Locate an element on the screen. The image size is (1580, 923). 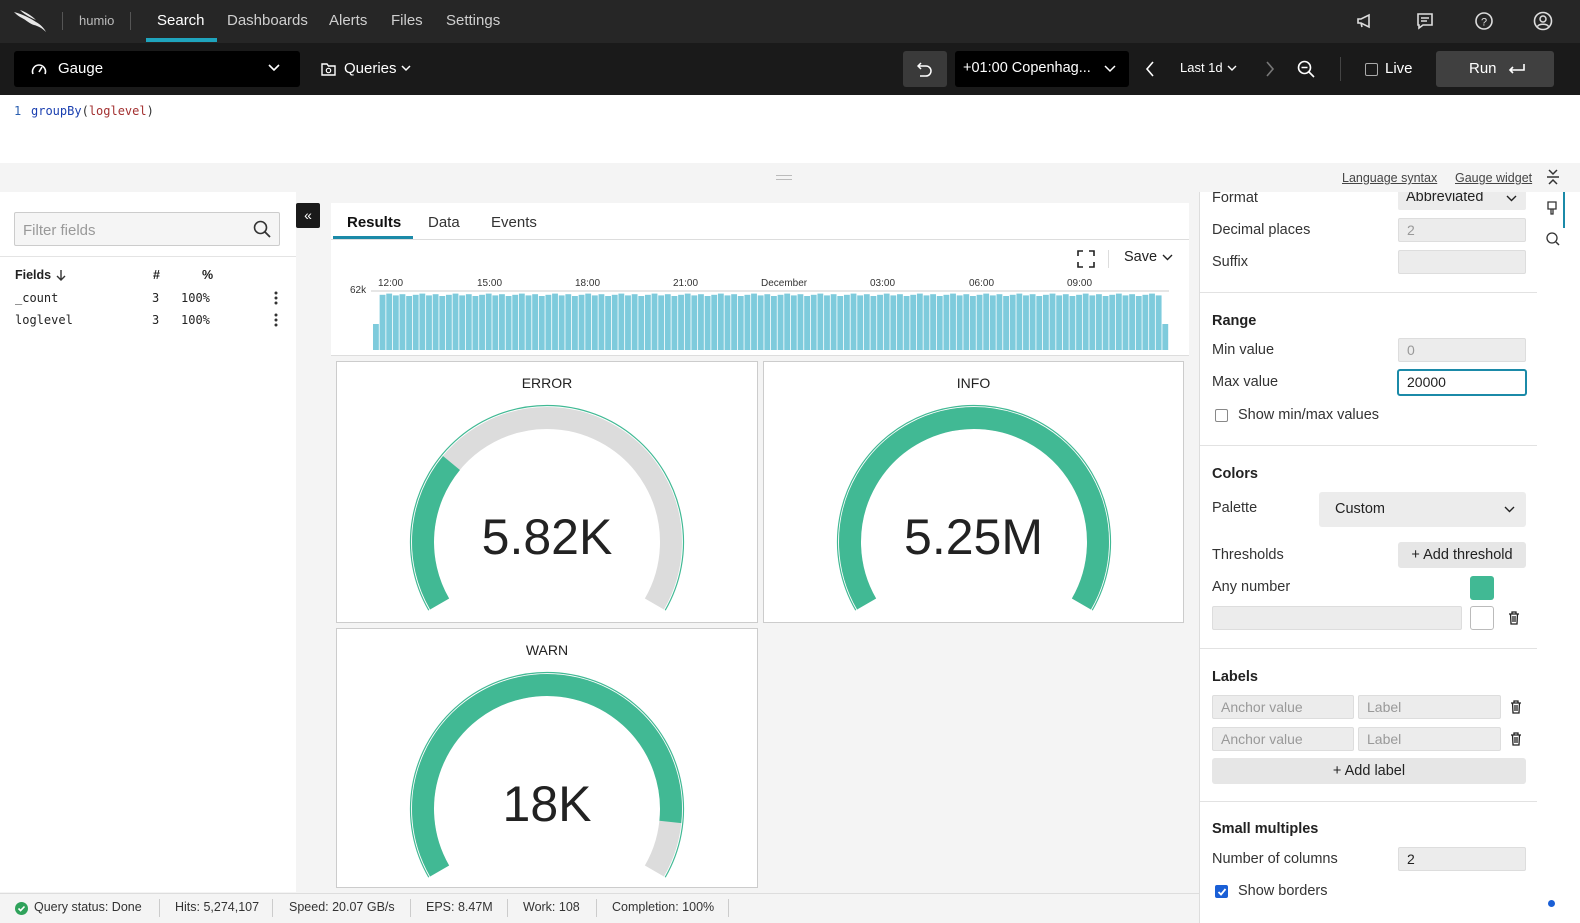
gauge-widget-link: Gauge widget is located at coordinates (1494, 178).